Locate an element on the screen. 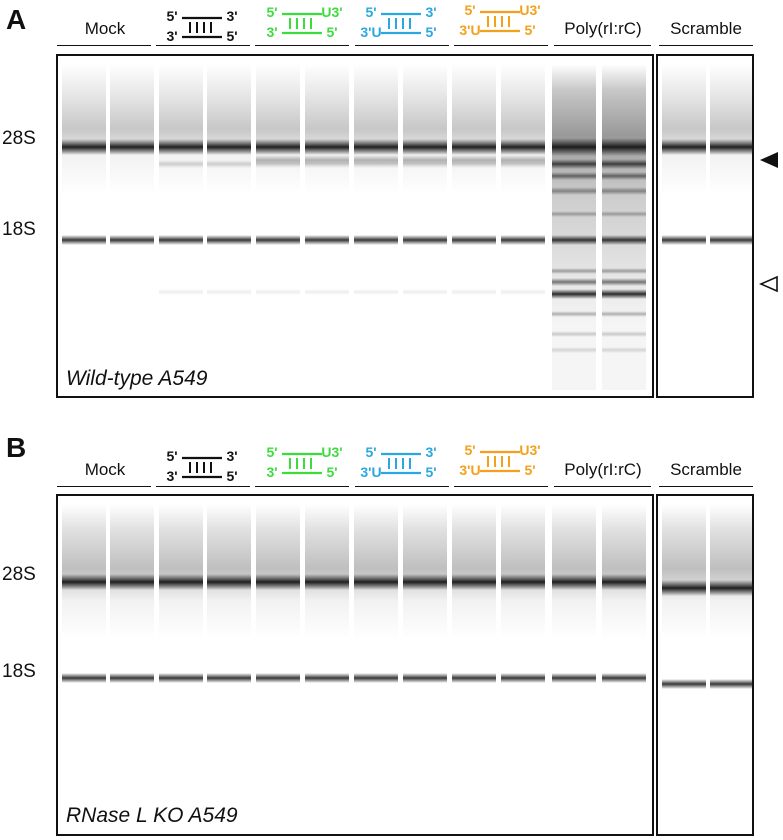 The height and width of the screenshot is (840, 783). duplex-black: 5' 3' 3' 5' is located at coordinates (204, 27).